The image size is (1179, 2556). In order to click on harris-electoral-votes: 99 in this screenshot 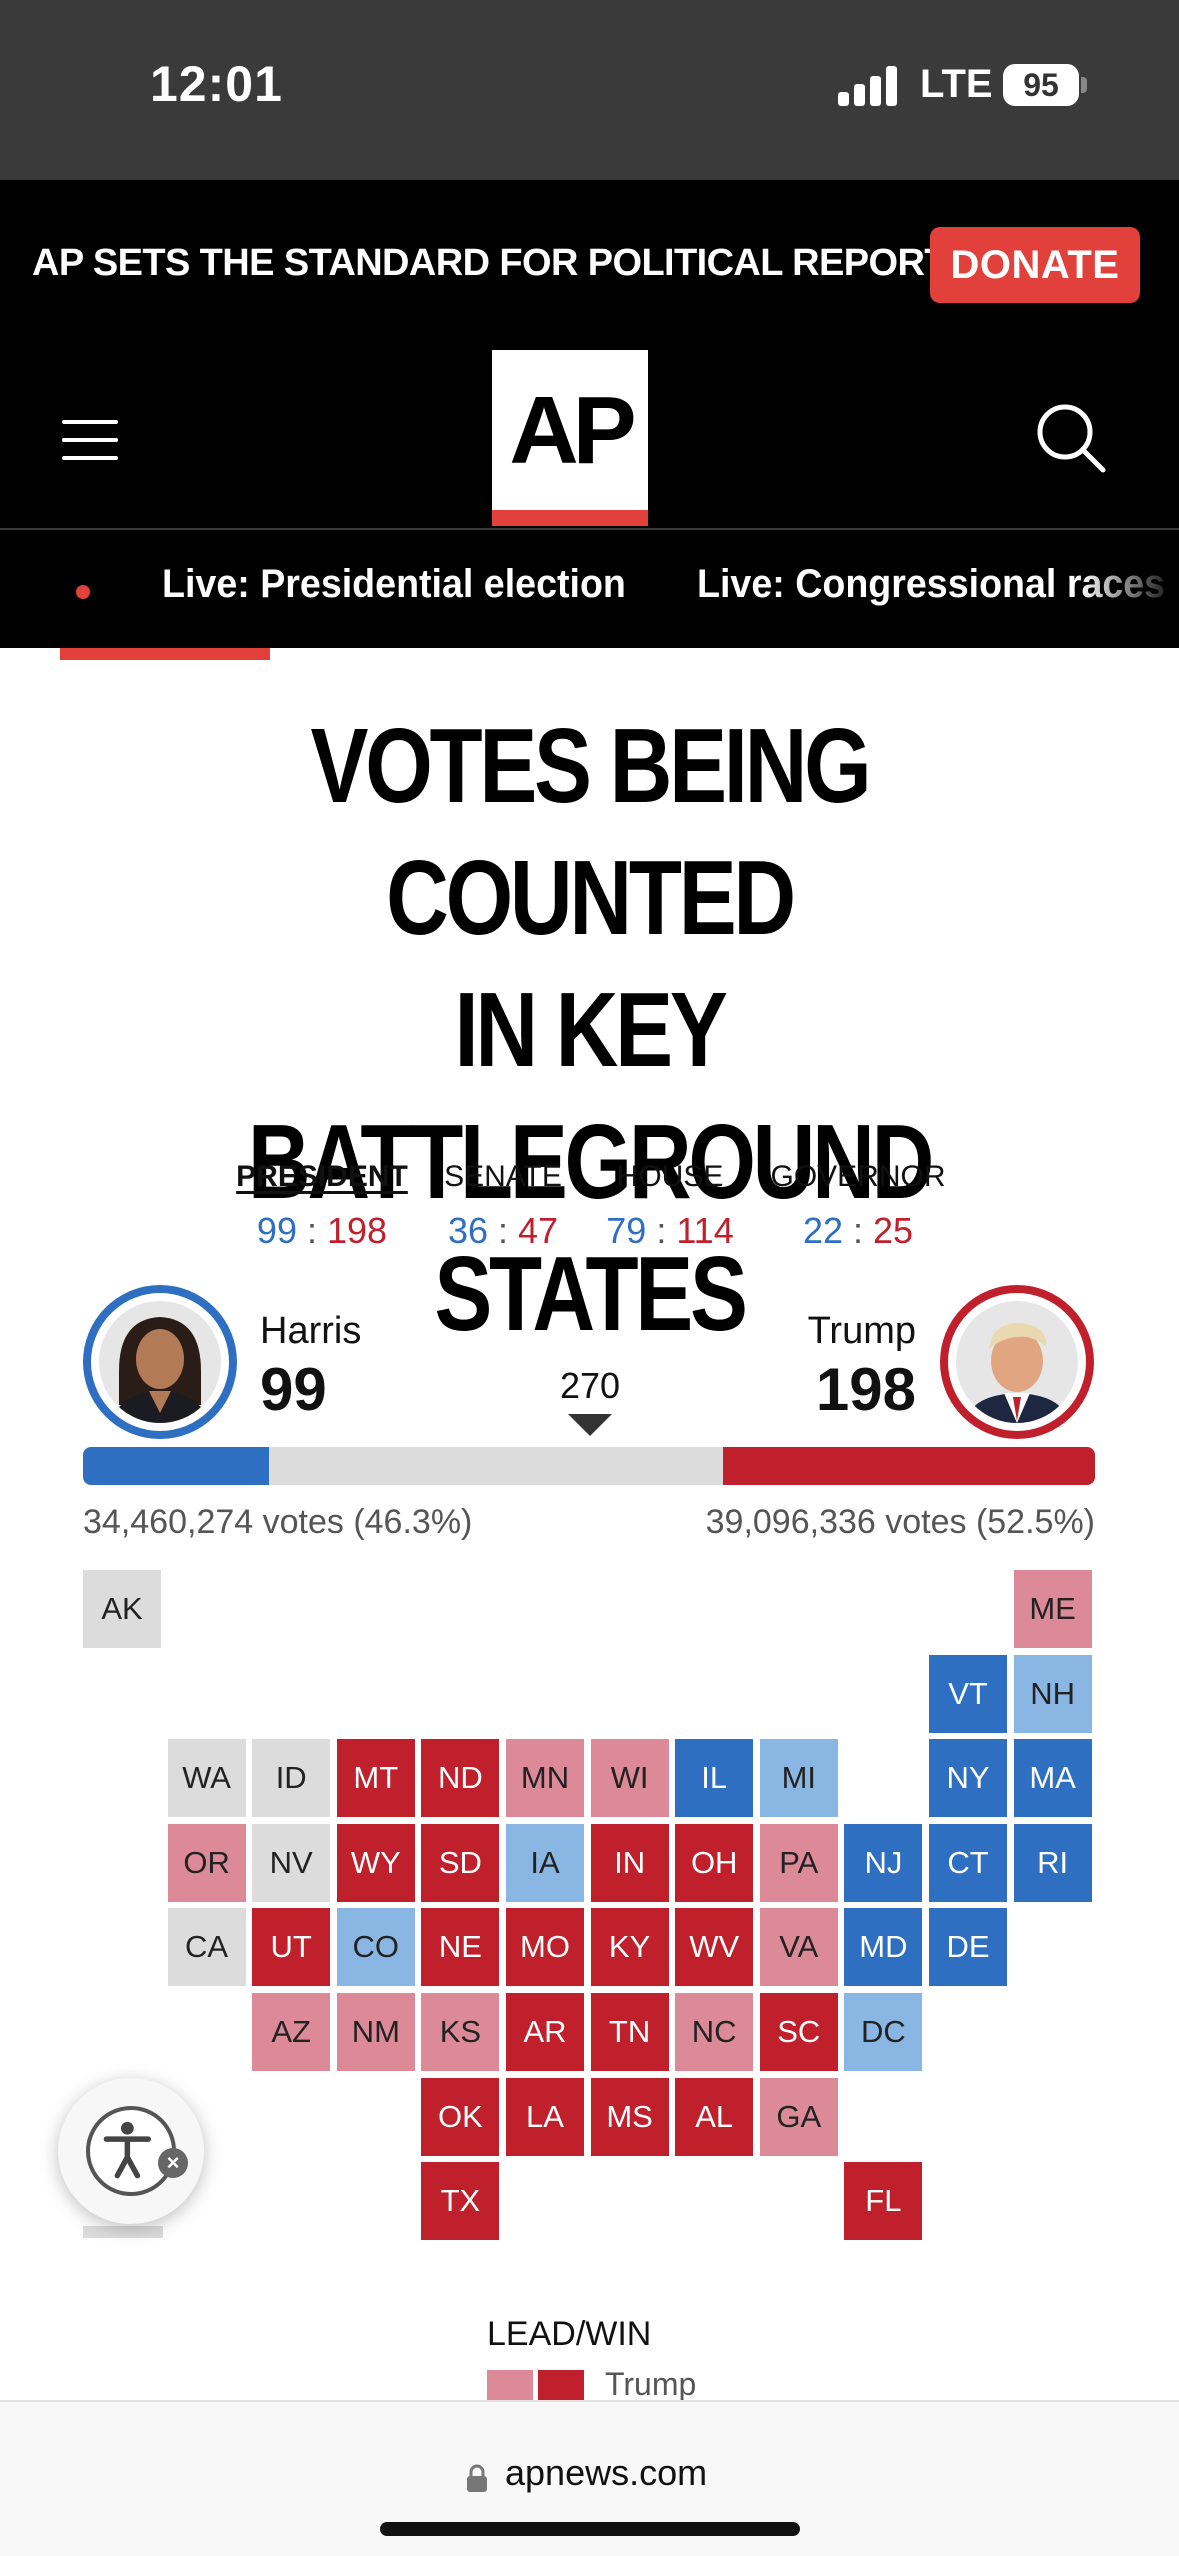, I will do `click(293, 1389)`.